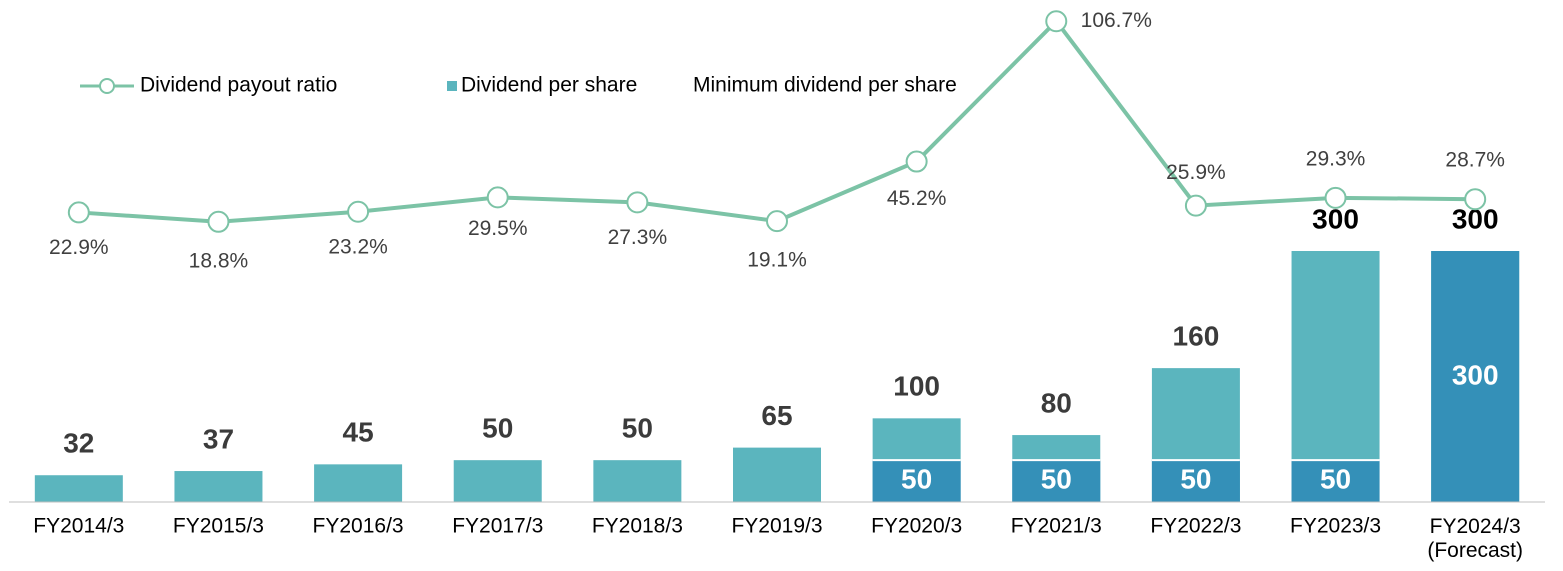  Describe the element at coordinates (1195, 526) in the screenshot. I see `x-tick-label: FY2022/3` at that location.